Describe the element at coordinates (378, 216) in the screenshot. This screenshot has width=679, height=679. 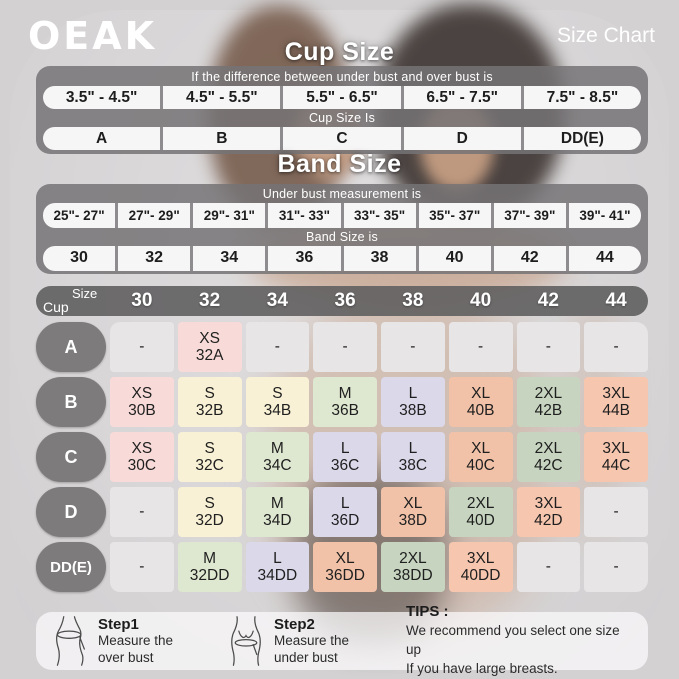
I see `band-range-cell: 33"- 35"` at that location.